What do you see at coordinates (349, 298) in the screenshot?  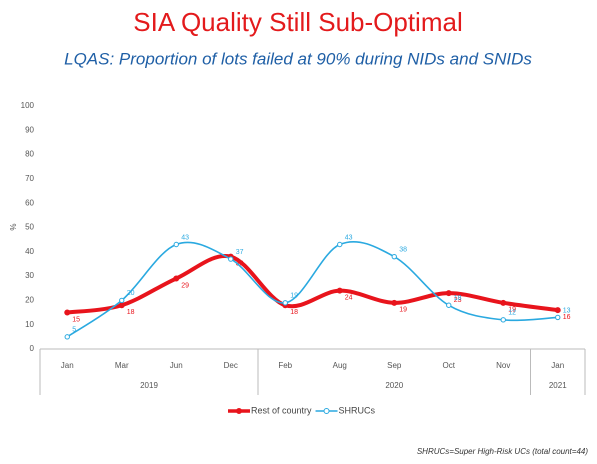 I see `data-label: 24` at bounding box center [349, 298].